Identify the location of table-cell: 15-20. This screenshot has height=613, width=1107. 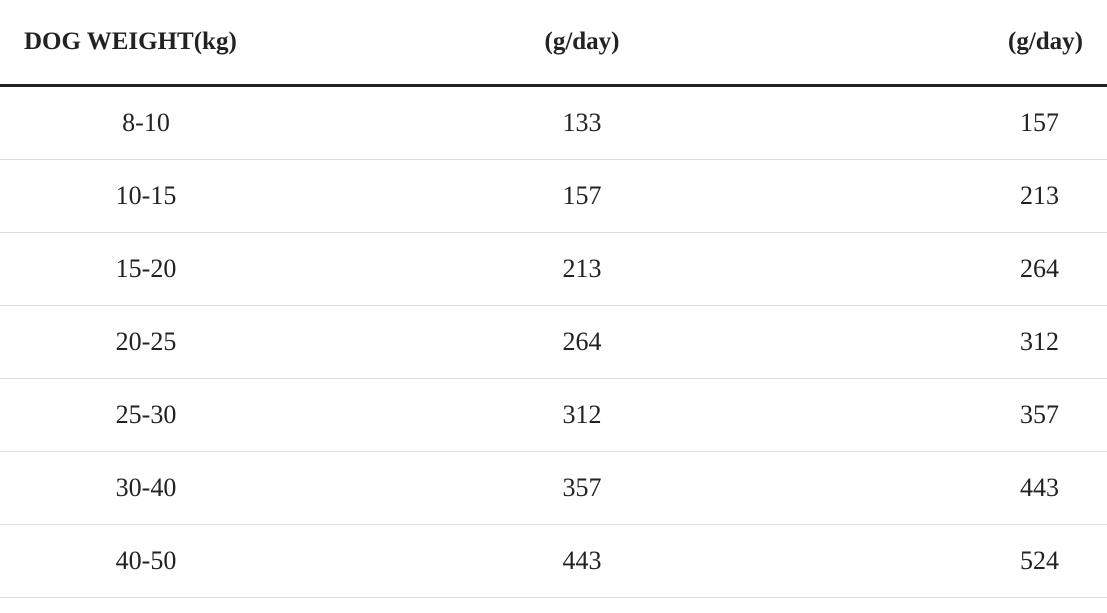
(146, 269).